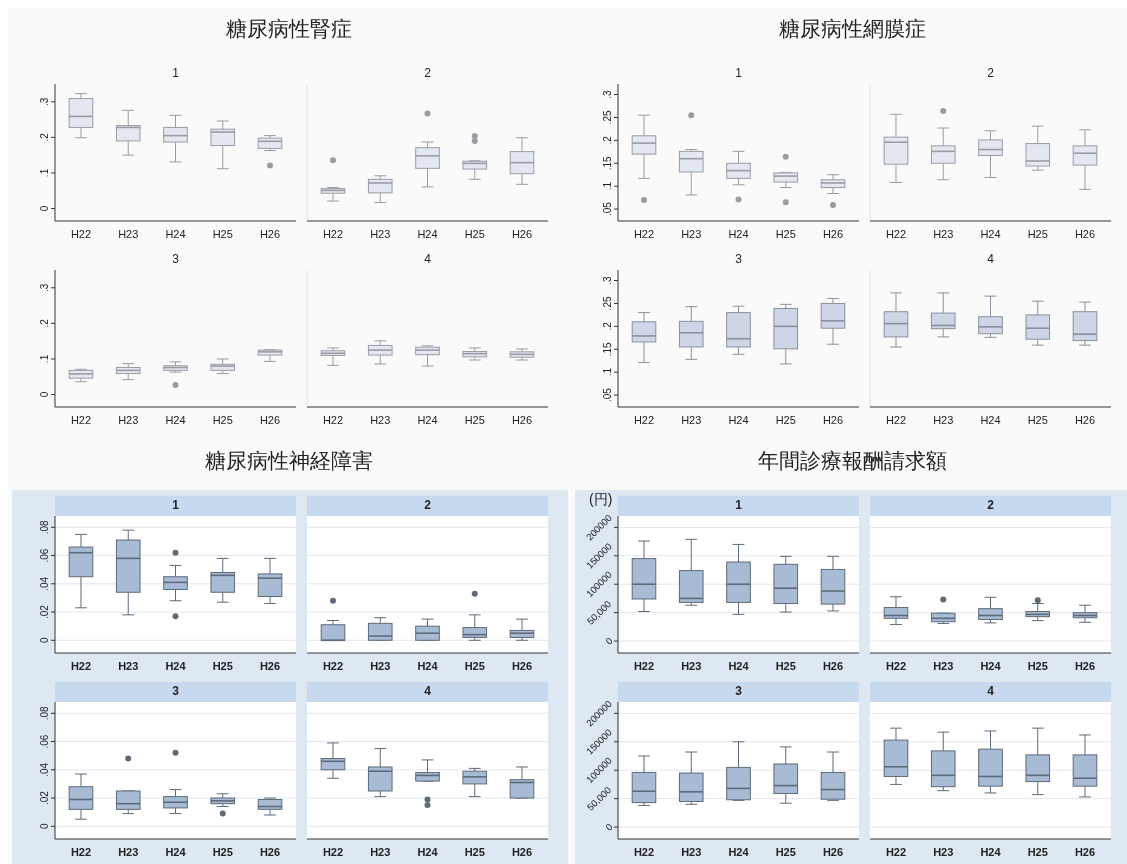 The image size is (1127, 864). I want to click on chart-title: 1, so click(176, 73).